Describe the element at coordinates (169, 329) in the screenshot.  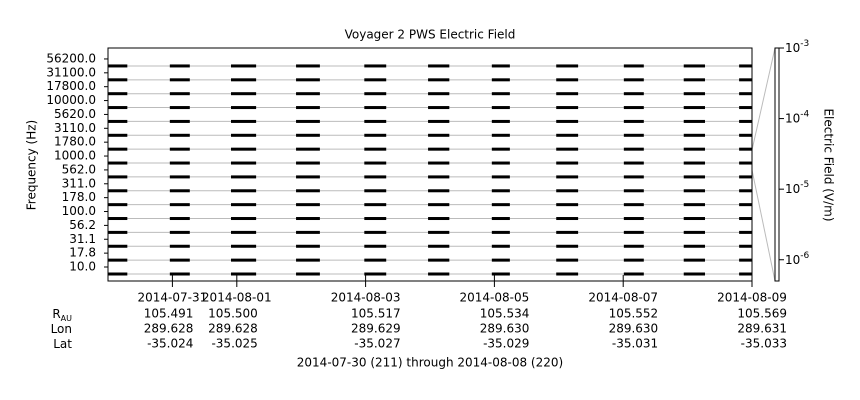
I see `ephemeris-value: 289.628` at that location.